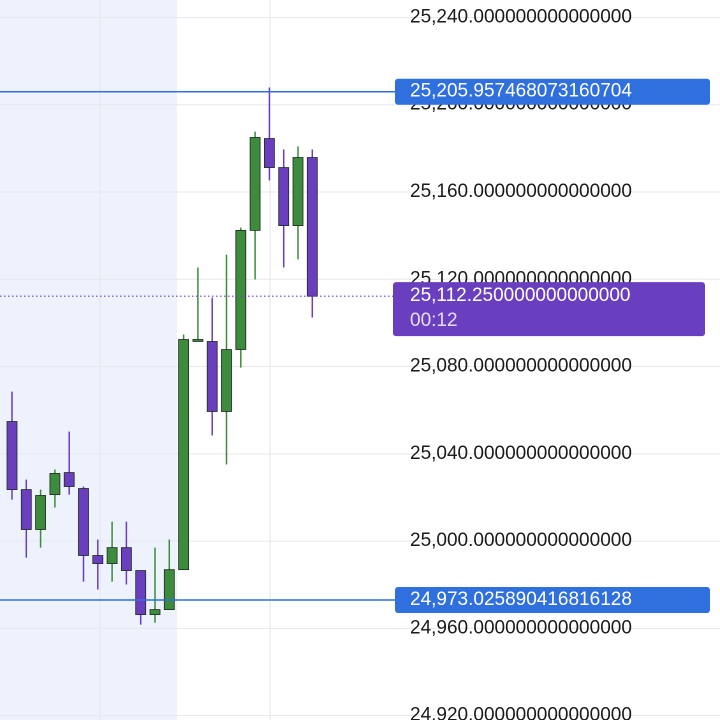 This screenshot has width=720, height=720. I want to click on y-tick-label: 25,040.000000000000000, so click(521, 453).